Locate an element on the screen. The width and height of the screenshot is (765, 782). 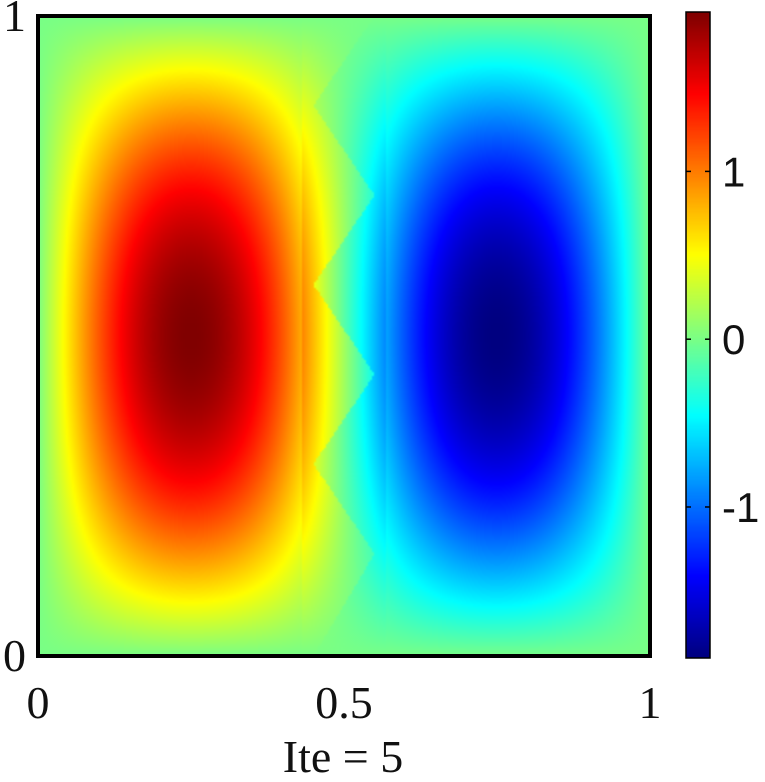
colorbar-gradient is located at coordinates (698, 335).